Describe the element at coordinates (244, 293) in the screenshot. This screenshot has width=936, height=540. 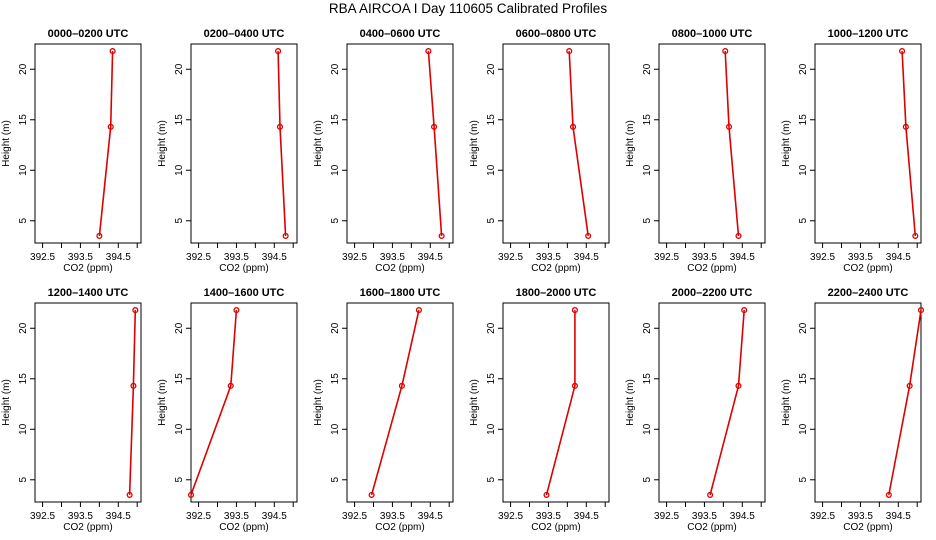
I see `panel-title: 1400–1600 UTC` at that location.